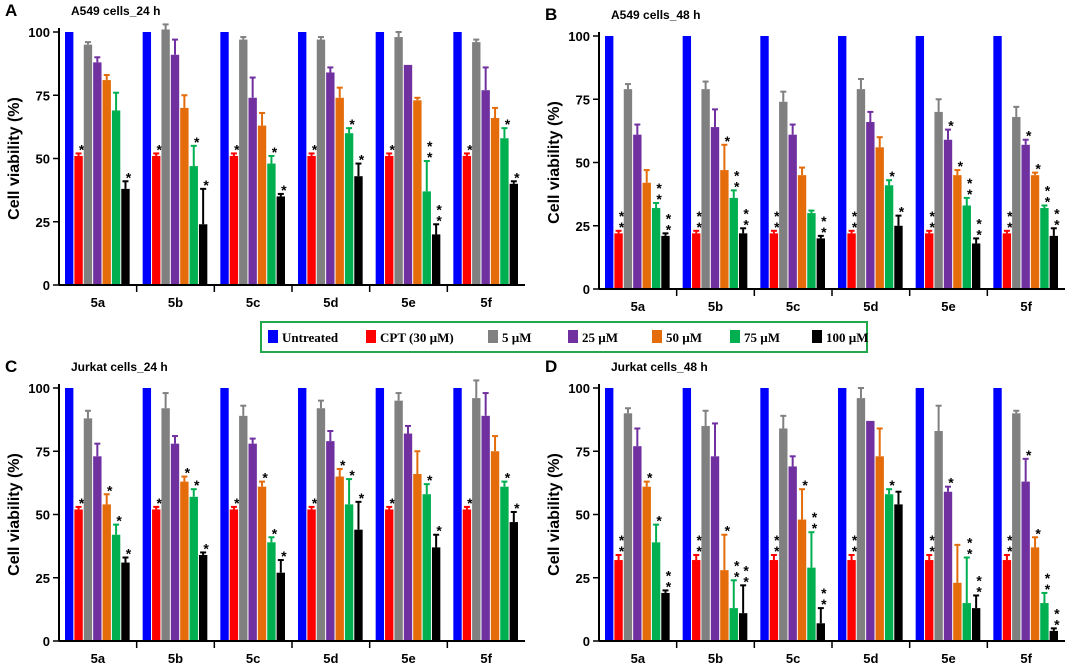  Describe the element at coordinates (684, 337) in the screenshot. I see `legend-label: 50 µM` at that location.